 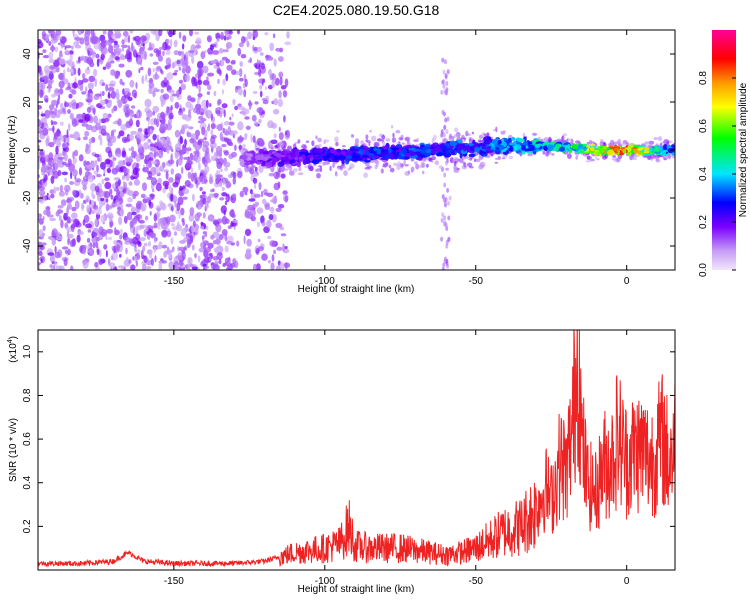 I want to click on spectrogram-x-tick-label: -100, so click(x=325, y=281).